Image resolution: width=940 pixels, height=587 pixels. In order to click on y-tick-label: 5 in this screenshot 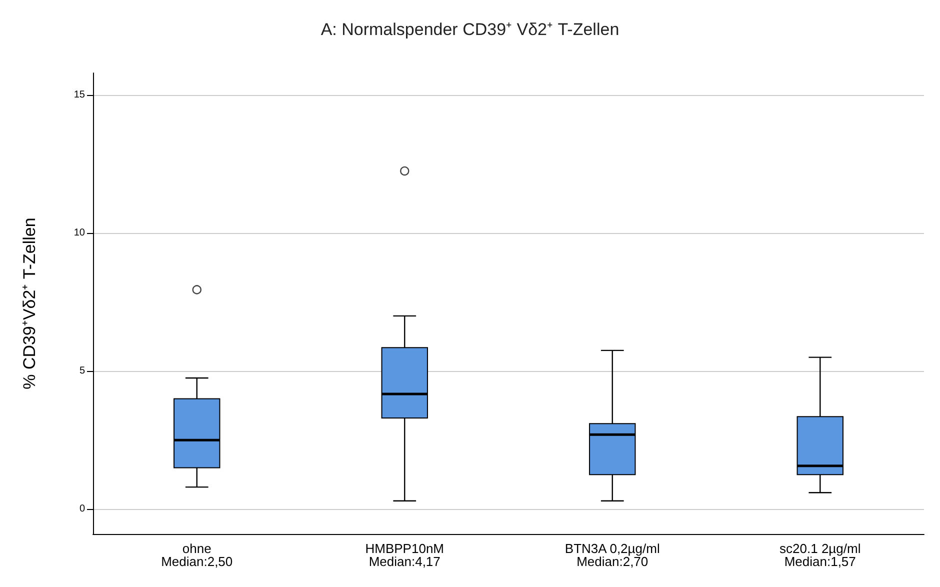, I will do `click(82, 371)`.